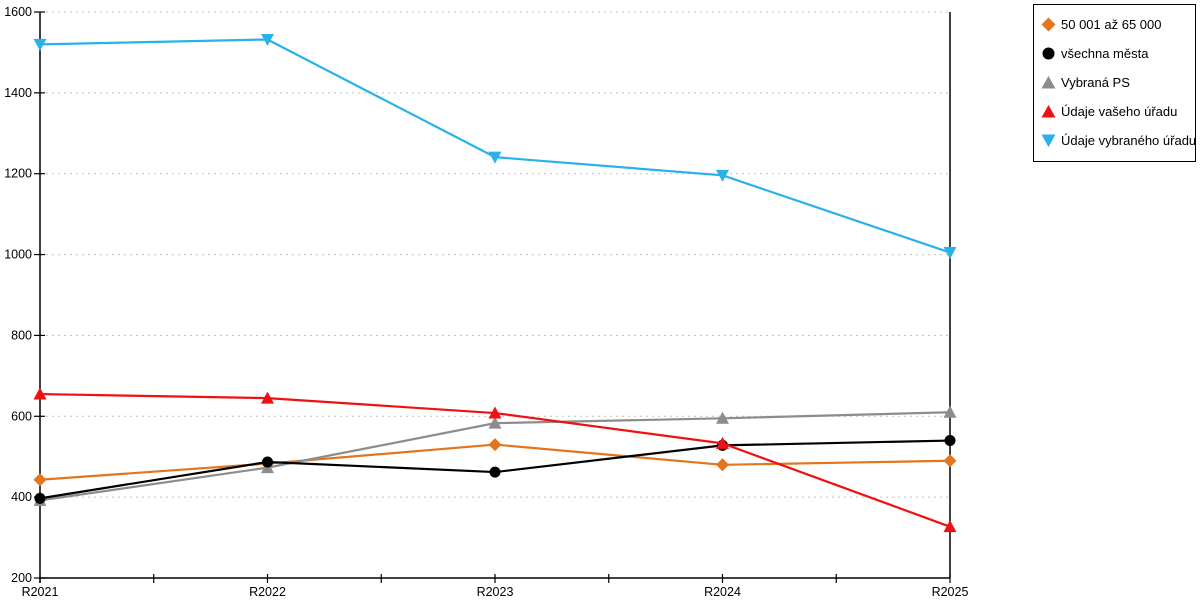 The height and width of the screenshot is (600, 1200). Describe the element at coordinates (1048, 24) in the screenshot. I see `legend-marker-diamond-icon` at that location.